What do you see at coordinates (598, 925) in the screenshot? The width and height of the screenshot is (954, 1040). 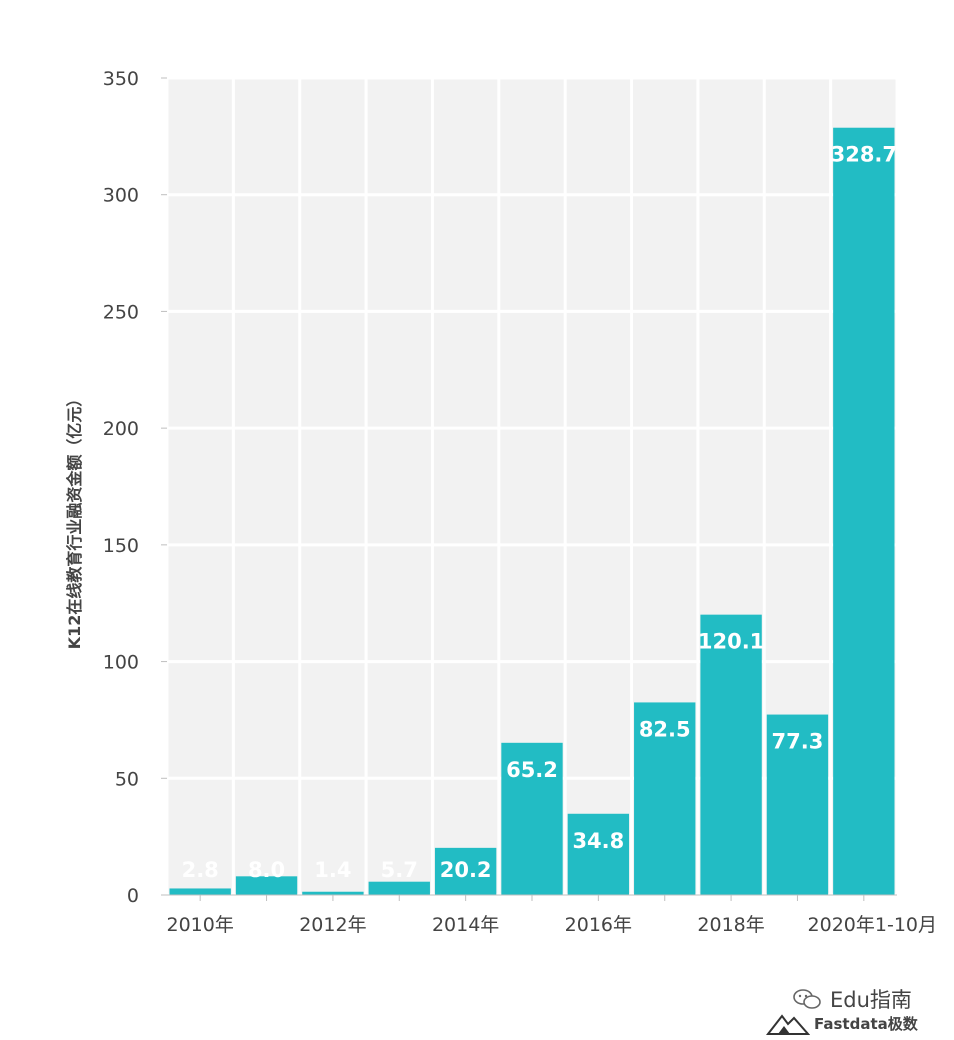 I see `x-tick-label: 2016年` at bounding box center [598, 925].